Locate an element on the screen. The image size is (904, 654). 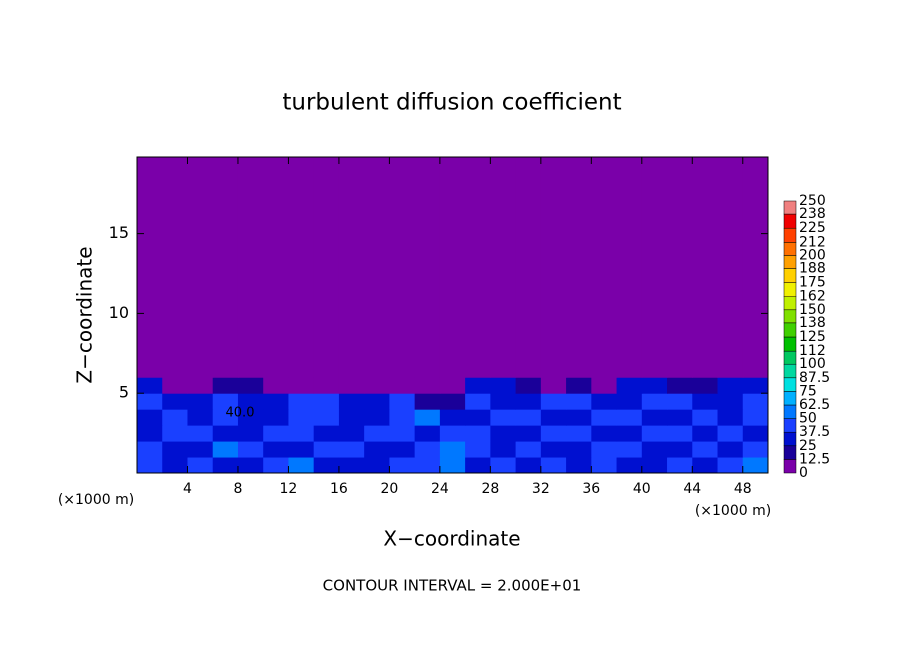
colorbar-label: 62.5 is located at coordinates (814, 405).